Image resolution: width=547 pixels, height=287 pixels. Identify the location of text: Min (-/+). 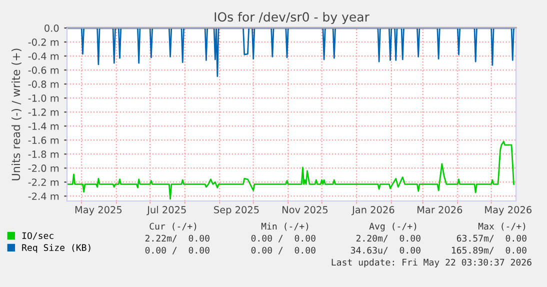
(284, 226).